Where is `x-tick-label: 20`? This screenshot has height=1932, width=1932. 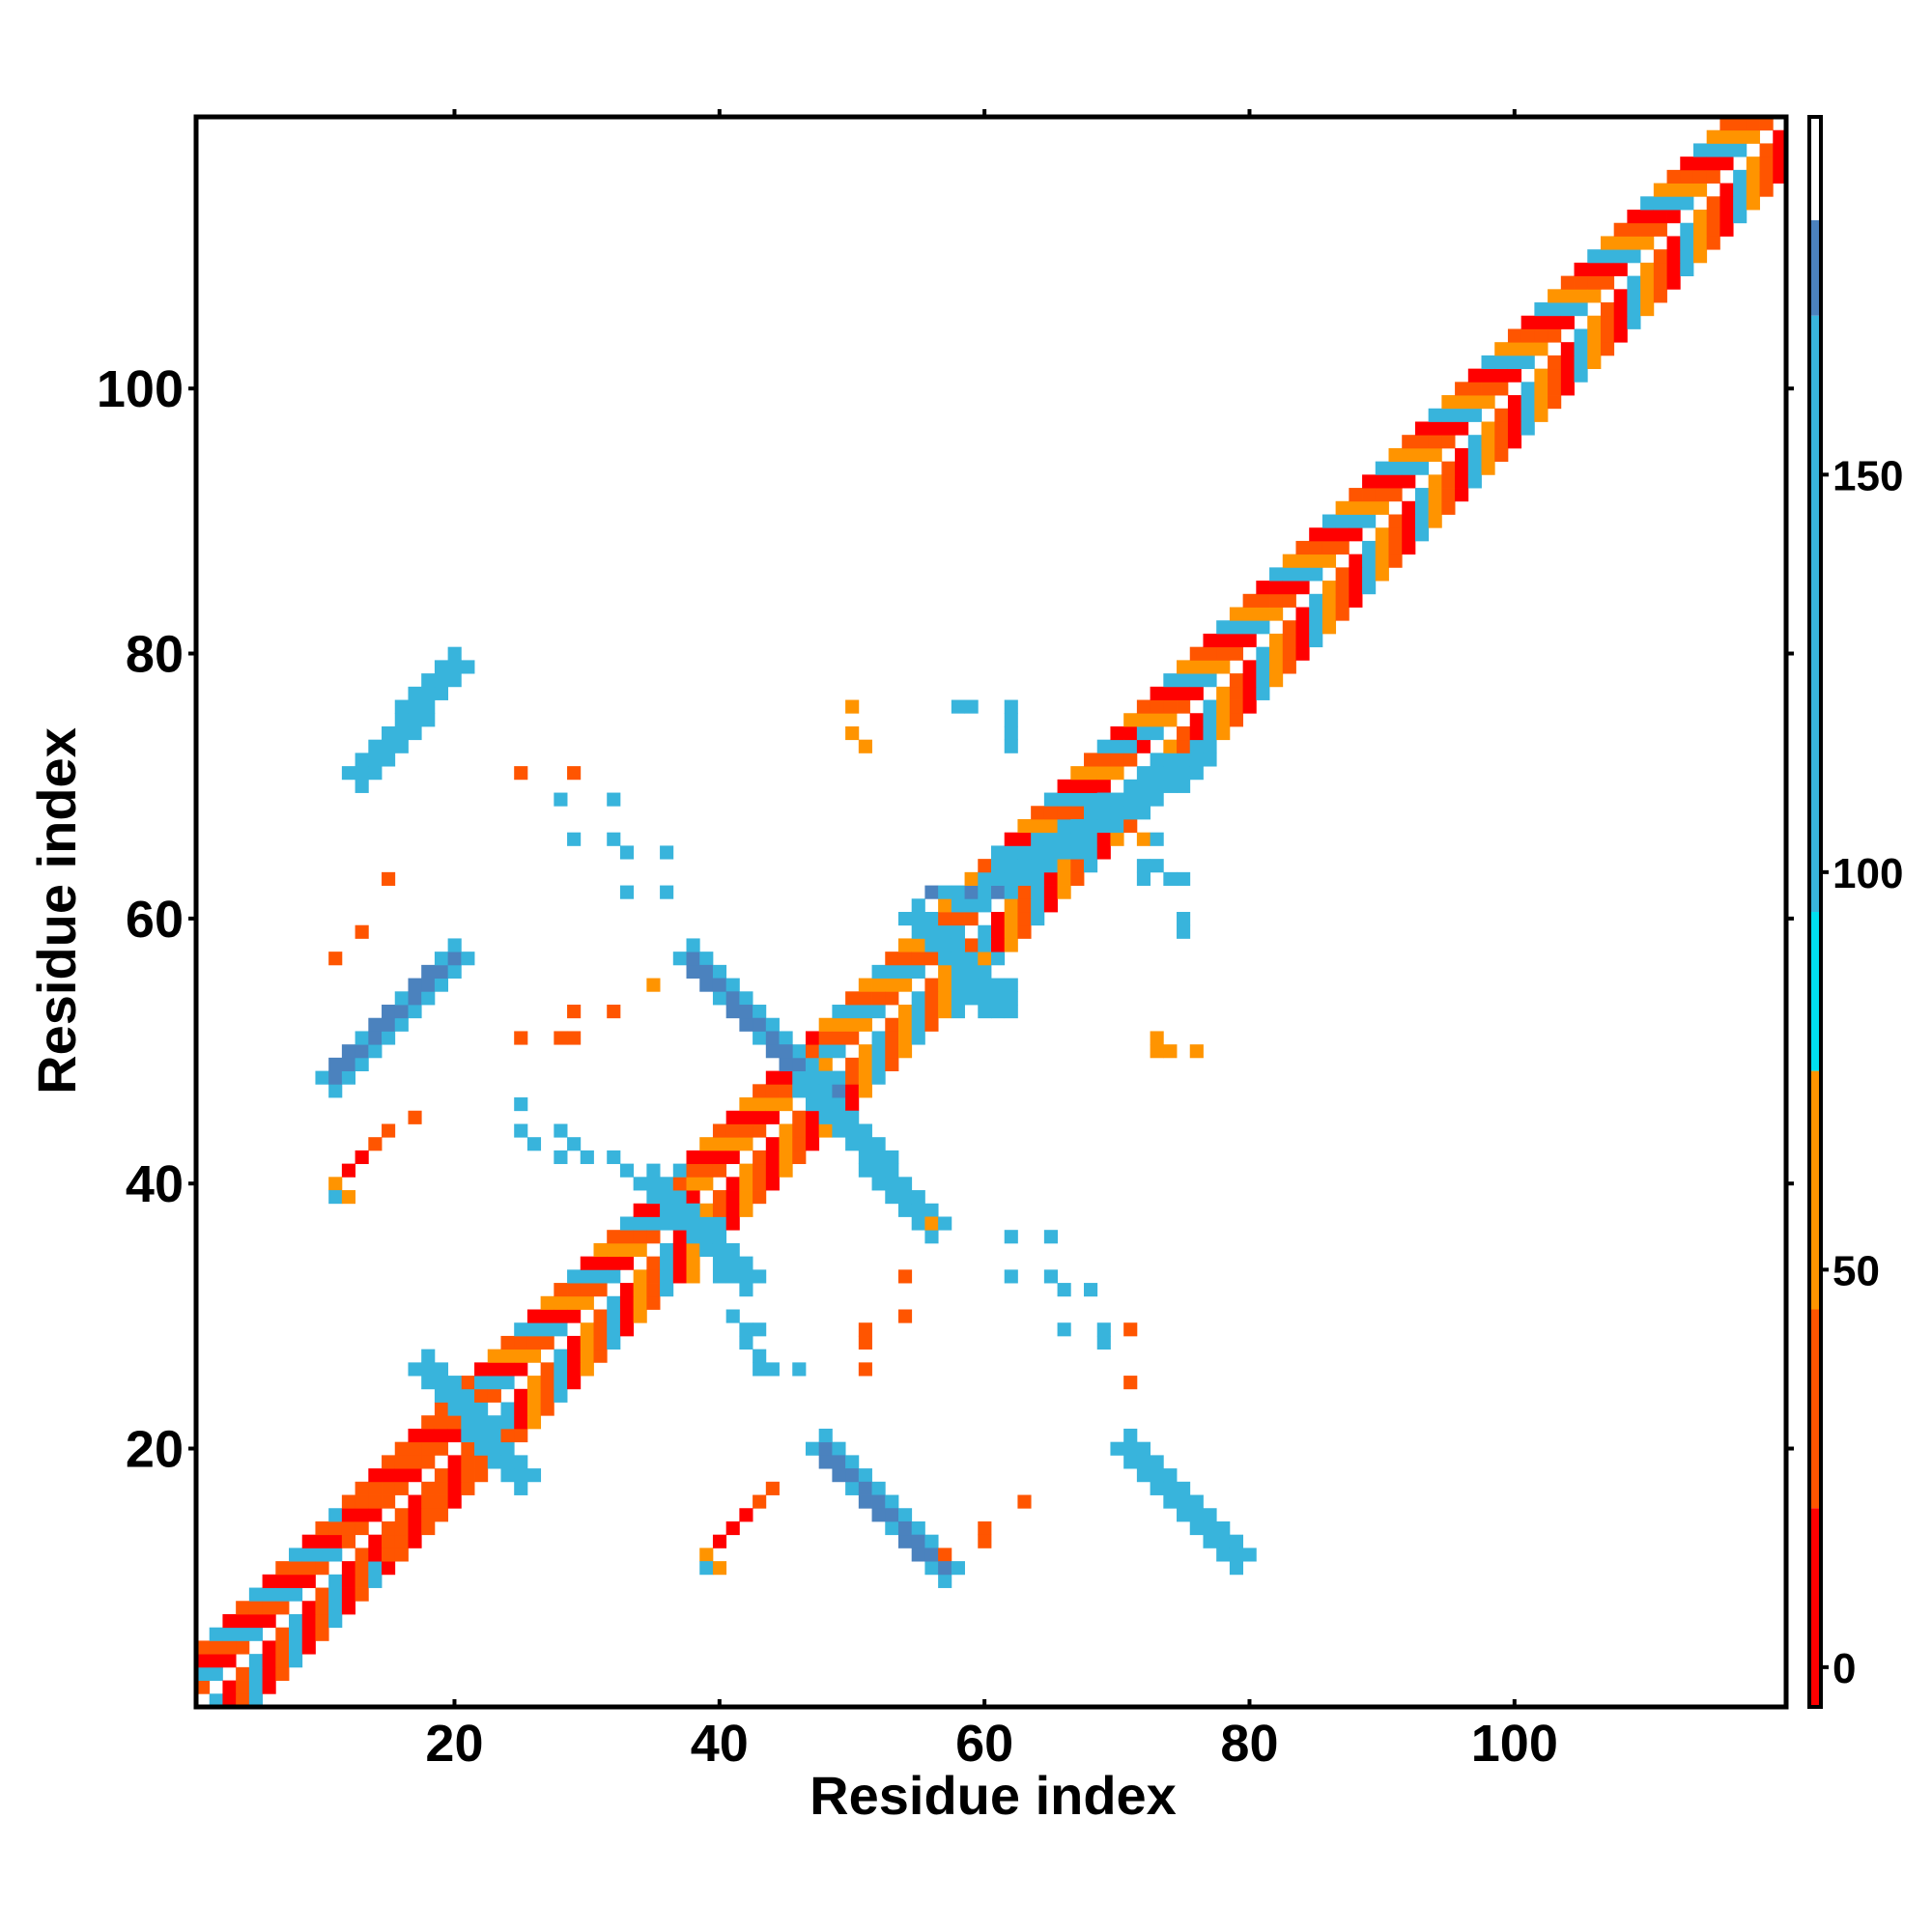
x-tick-label: 20 is located at coordinates (454, 1744).